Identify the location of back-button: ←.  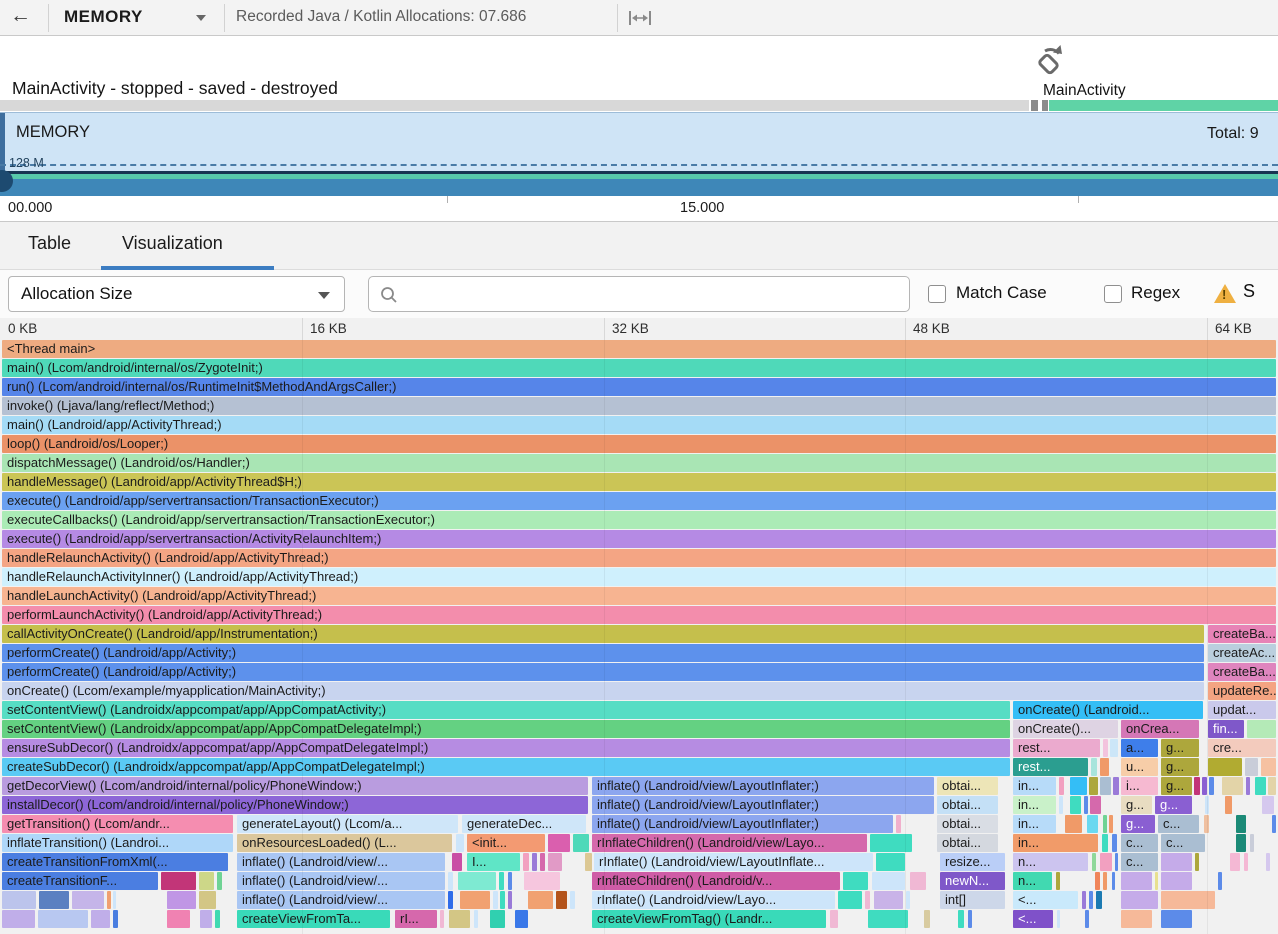
(20, 15).